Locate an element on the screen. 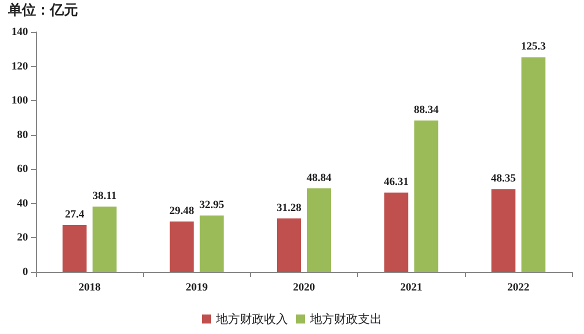 The width and height of the screenshot is (584, 334). data-label: 31.28 is located at coordinates (289, 208).